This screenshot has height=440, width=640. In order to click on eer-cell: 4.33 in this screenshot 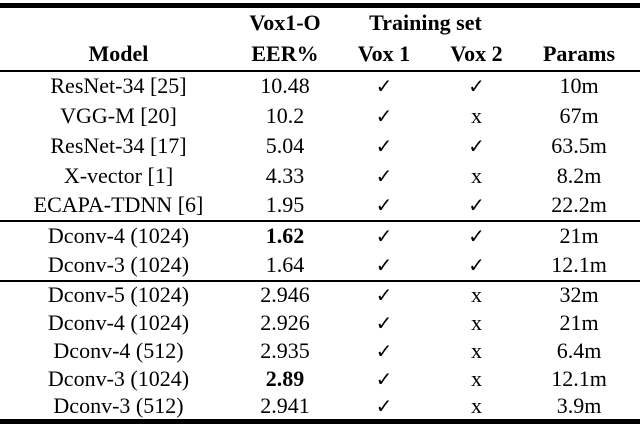, I will do `click(285, 175)`.